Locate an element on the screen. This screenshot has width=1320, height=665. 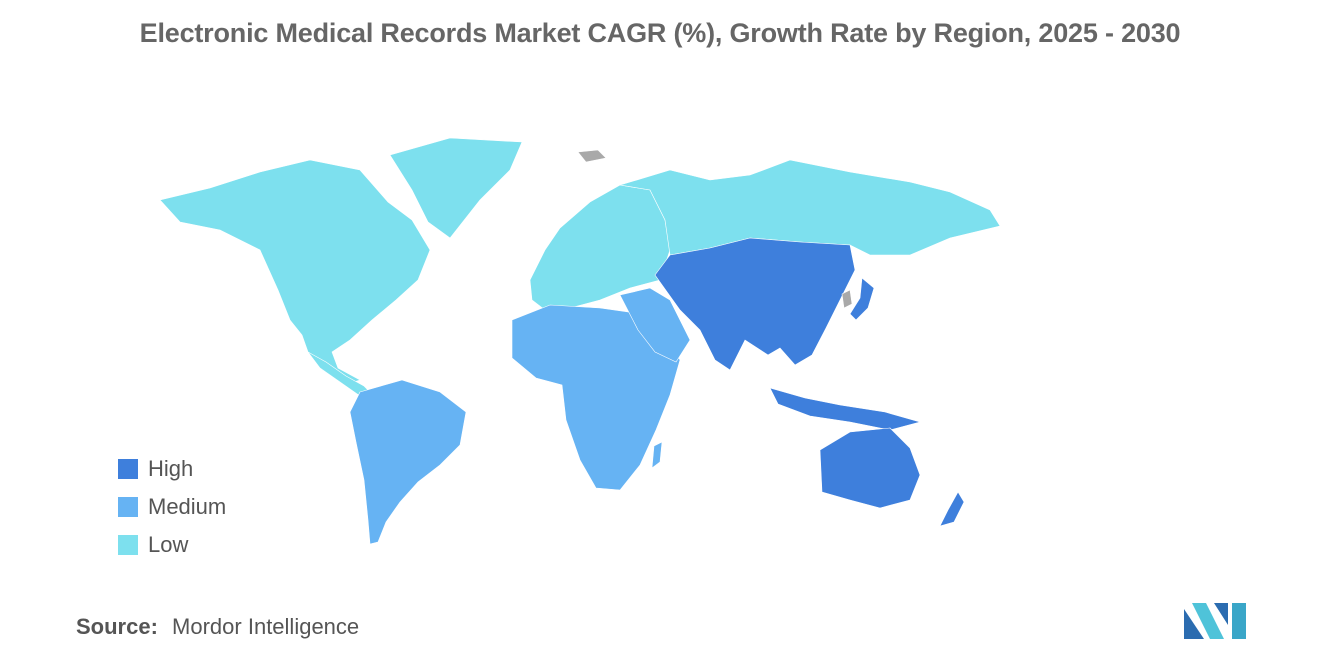
region-north-america is located at coordinates (295, 272).